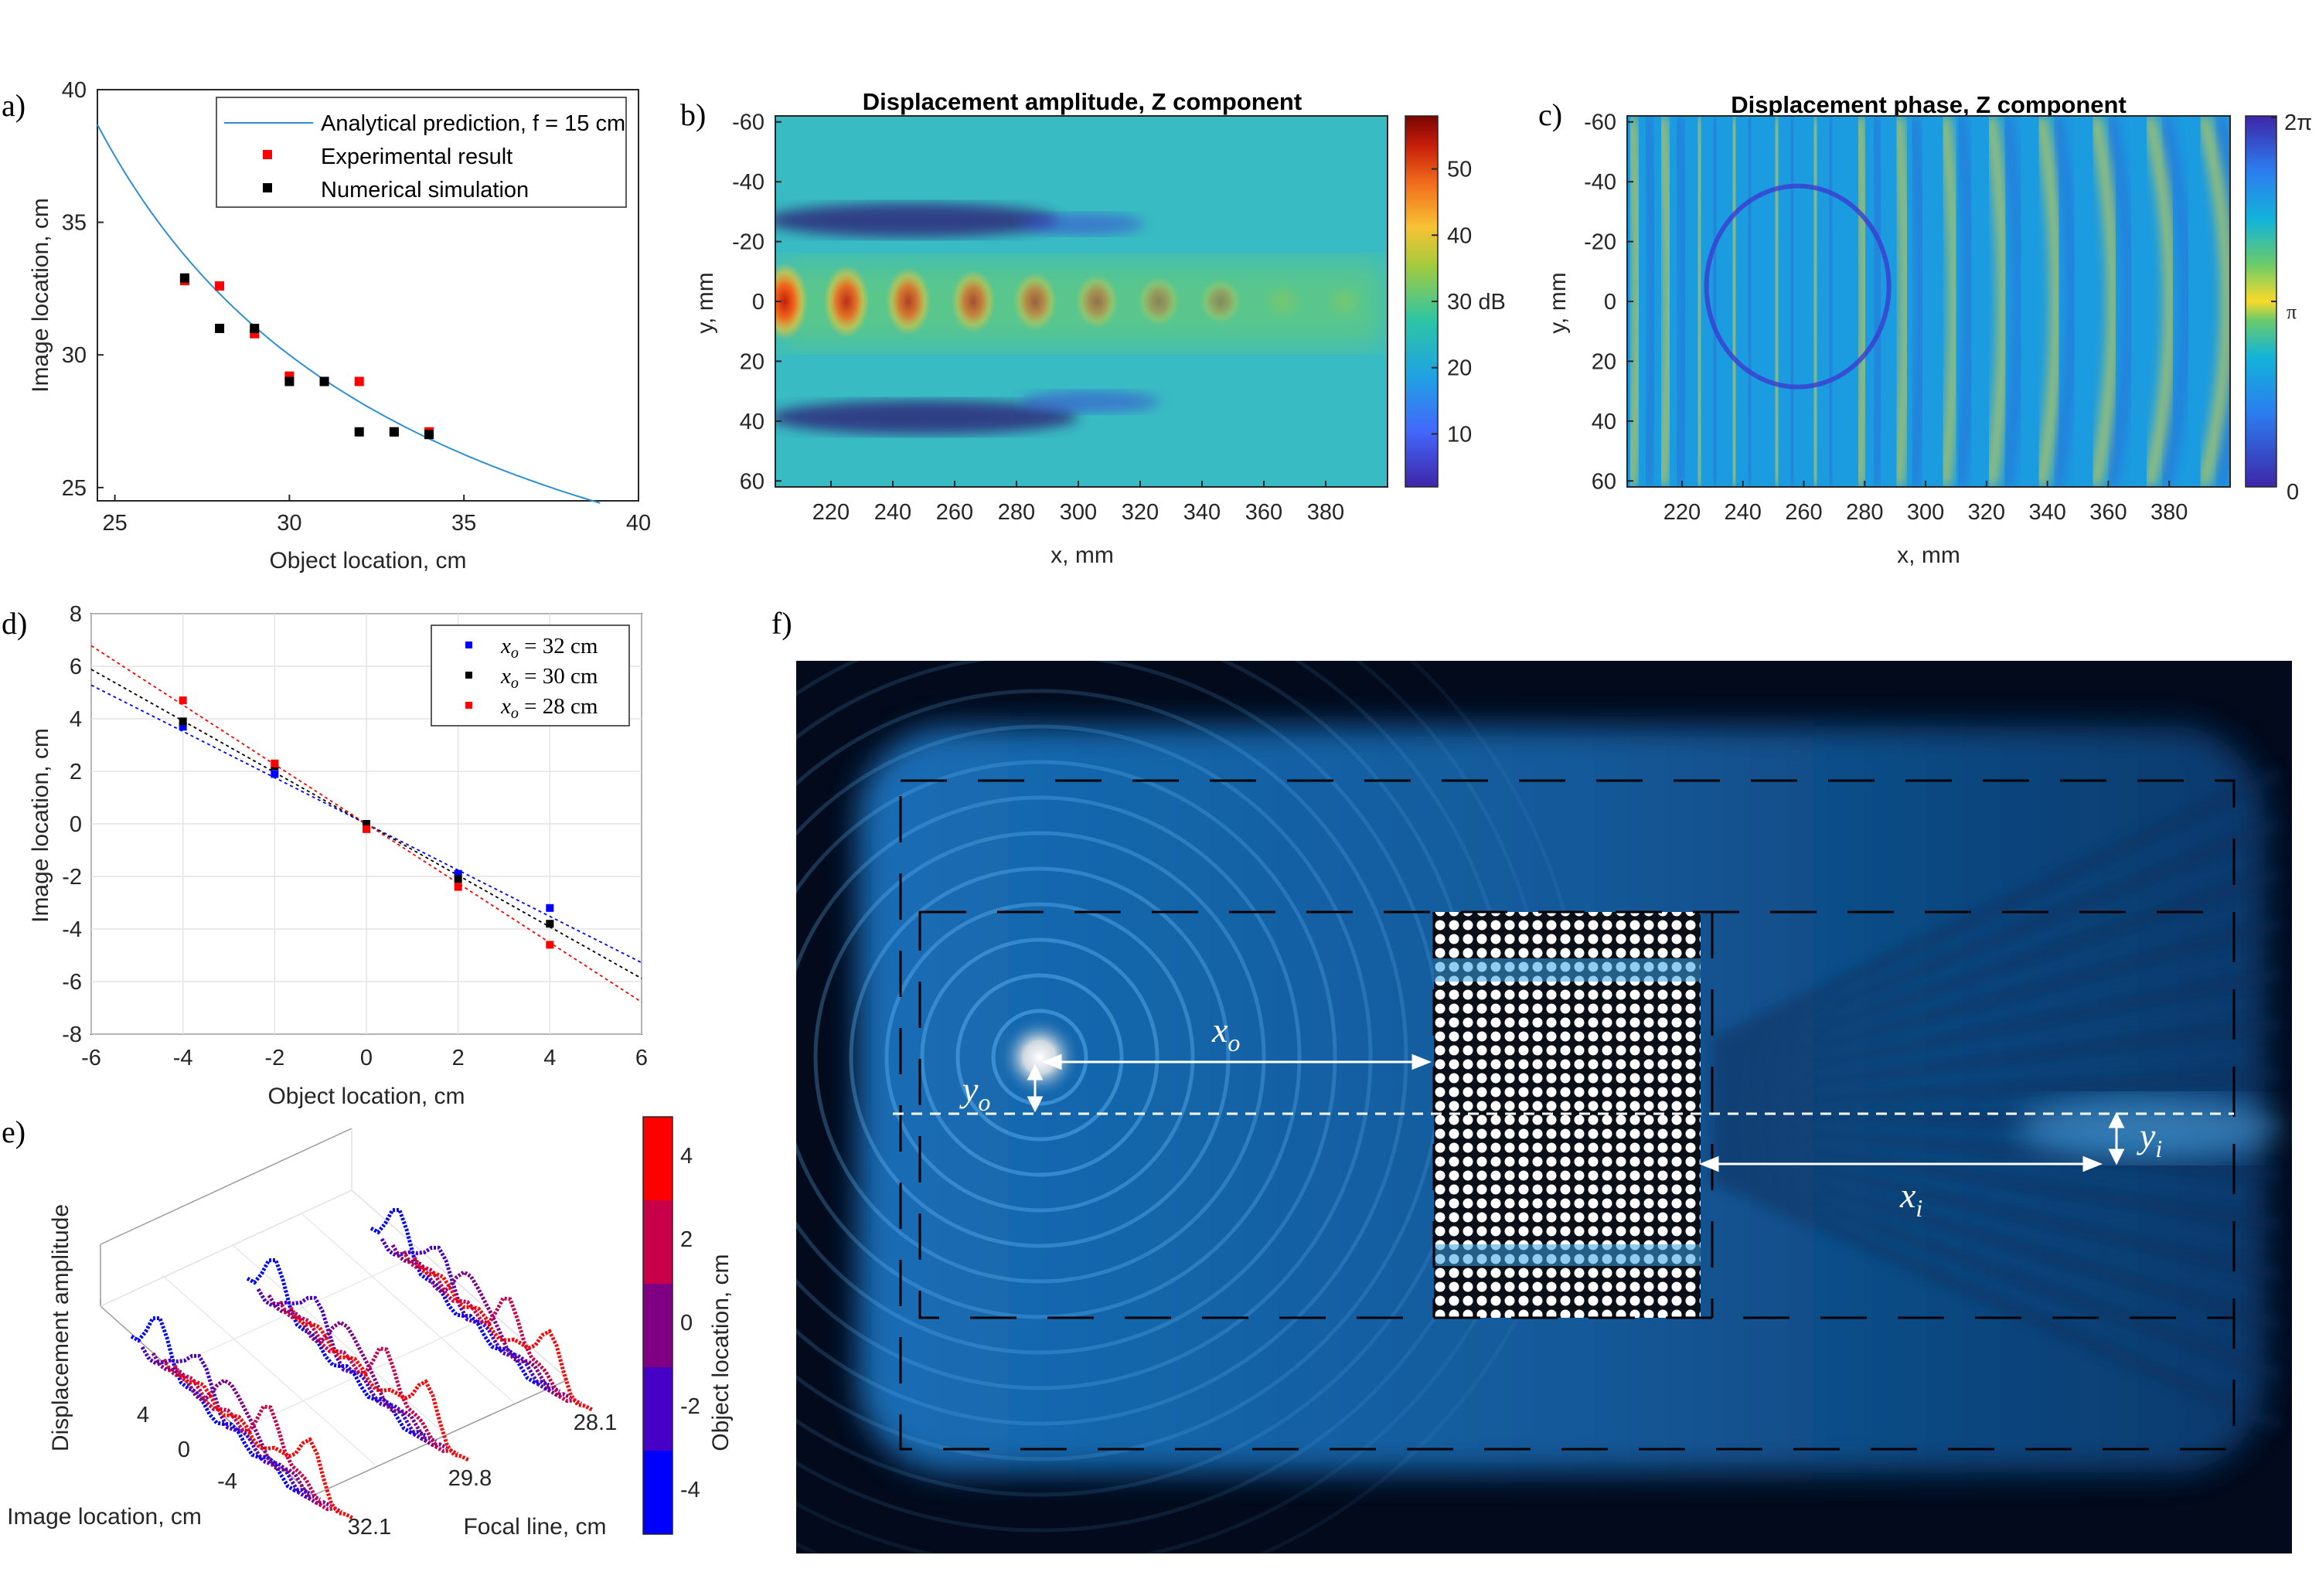 The image size is (2319, 1596). Describe the element at coordinates (1803, 512) in the screenshot. I see `c-xtick-label: 260` at that location.